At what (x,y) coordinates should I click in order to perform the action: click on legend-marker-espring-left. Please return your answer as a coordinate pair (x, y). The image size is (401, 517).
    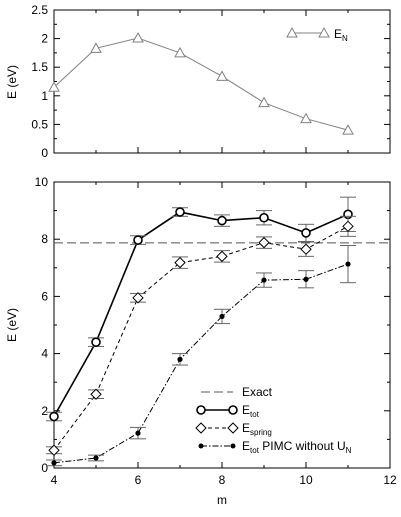
    Looking at the image, I should click on (201, 428).